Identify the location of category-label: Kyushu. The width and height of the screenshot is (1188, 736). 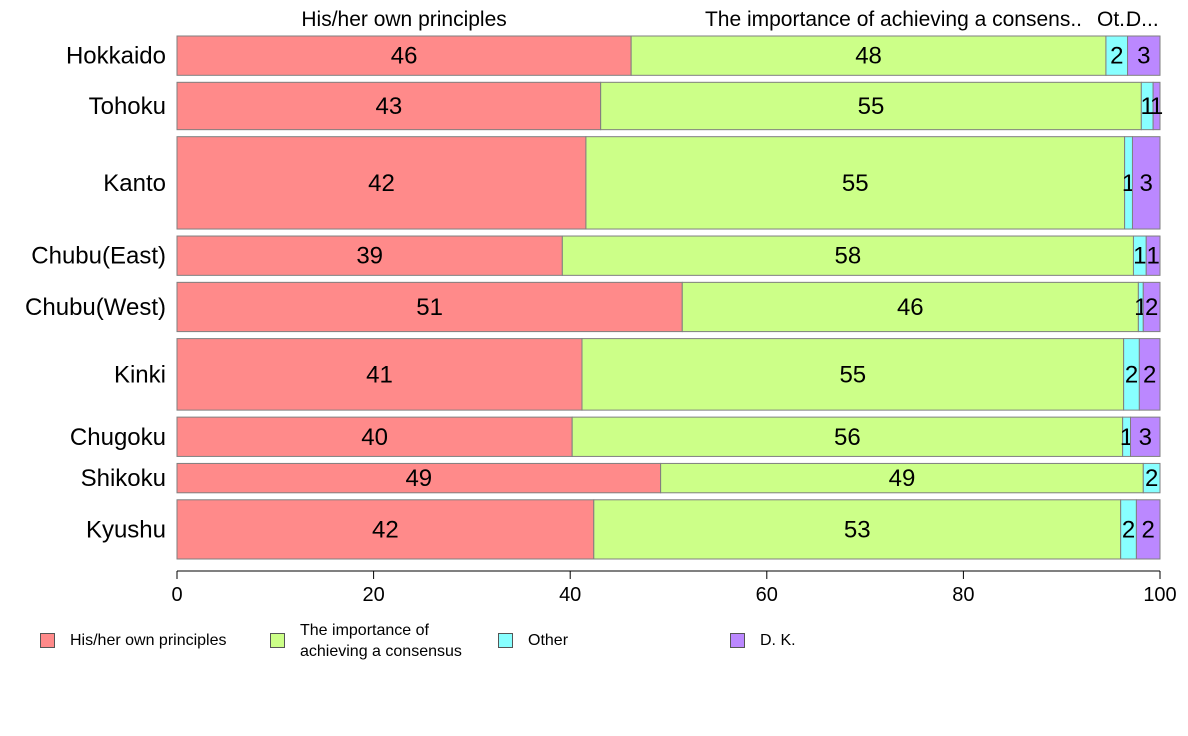
(126, 529).